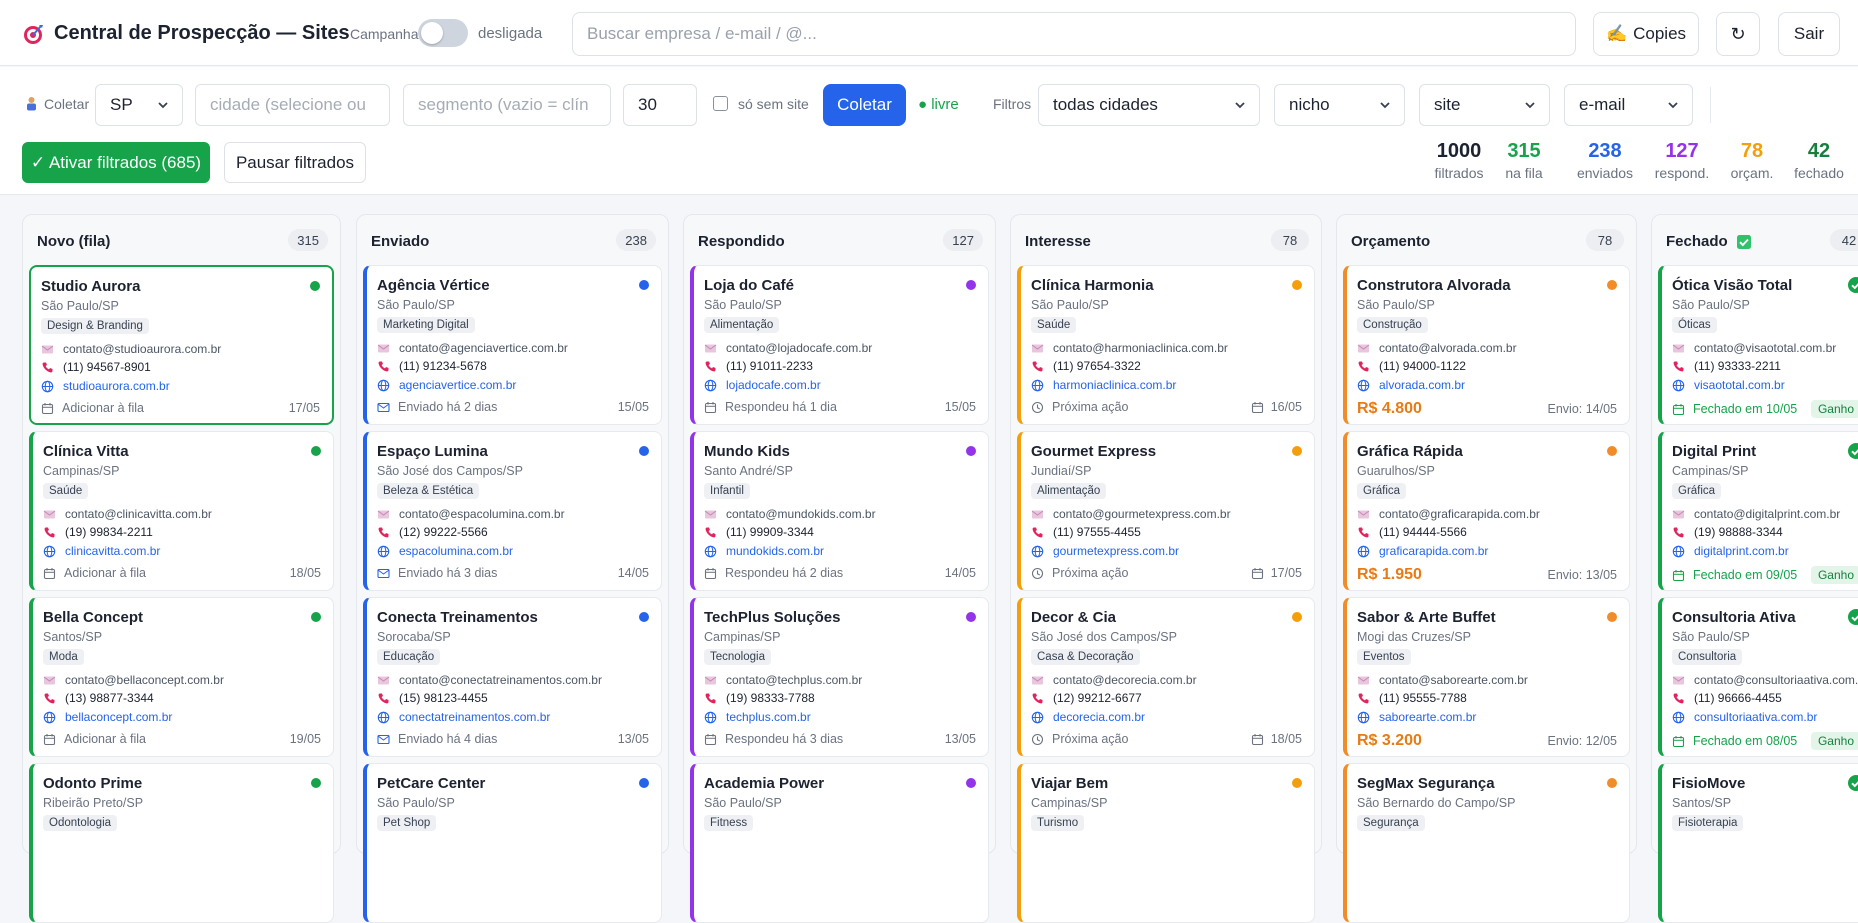 Image resolution: width=1858 pixels, height=923 pixels. Describe the element at coordinates (790, 514) in the screenshot. I see `card-email: contato@mundokids.com.br` at that location.